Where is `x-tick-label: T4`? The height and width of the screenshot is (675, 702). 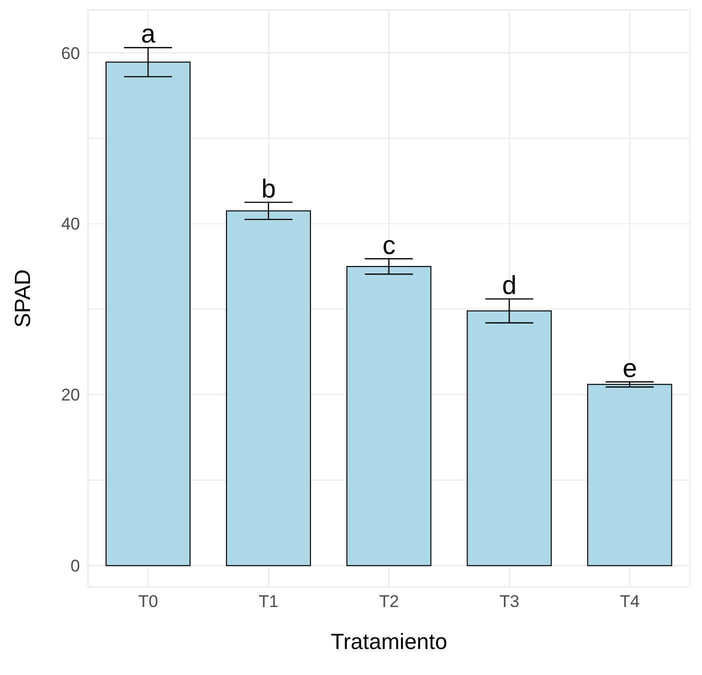 x-tick-label: T4 is located at coordinates (630, 602).